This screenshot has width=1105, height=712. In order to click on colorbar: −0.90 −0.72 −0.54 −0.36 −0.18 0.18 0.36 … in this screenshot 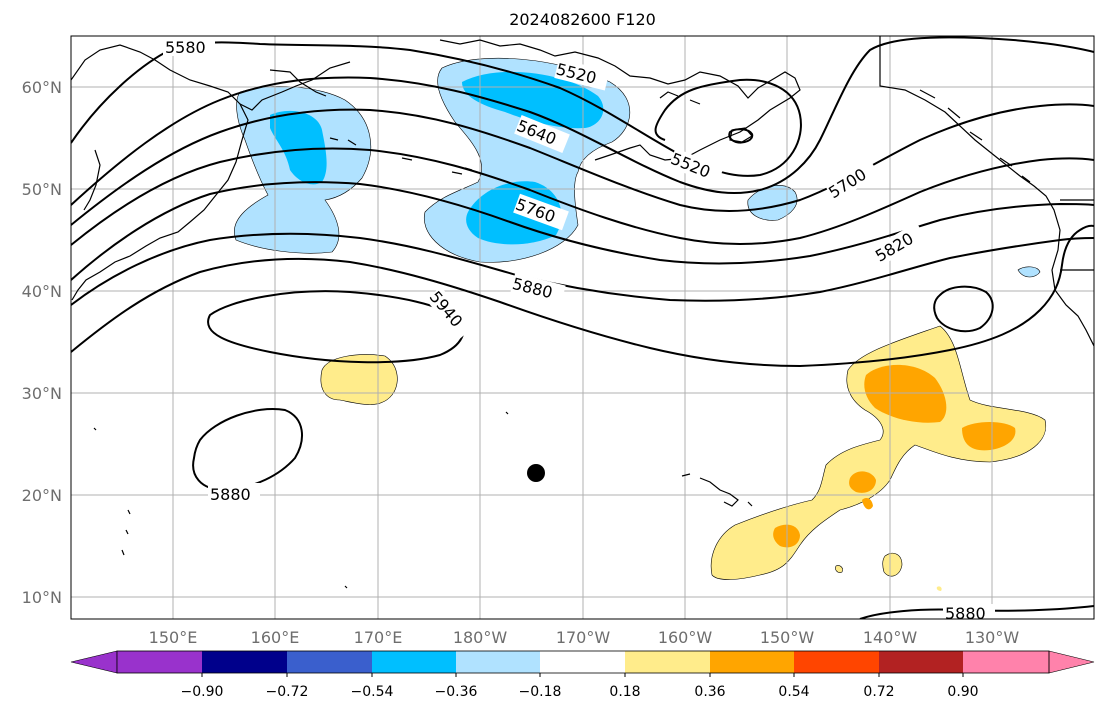, I will do `click(582, 675)`.